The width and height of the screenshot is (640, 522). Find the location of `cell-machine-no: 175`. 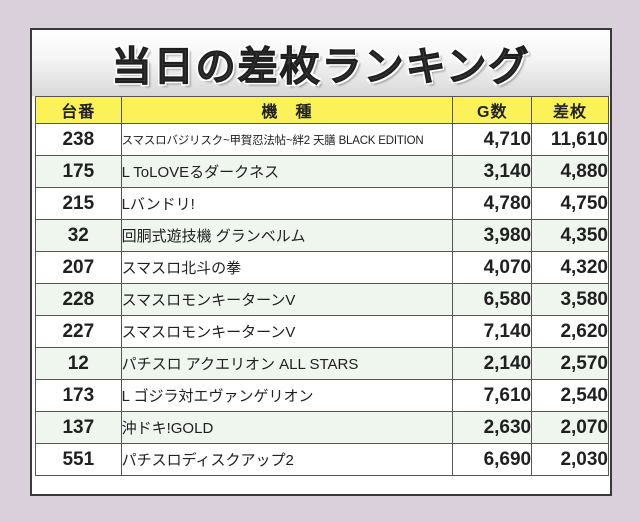

cell-machine-no: 175 is located at coordinates (78, 171).